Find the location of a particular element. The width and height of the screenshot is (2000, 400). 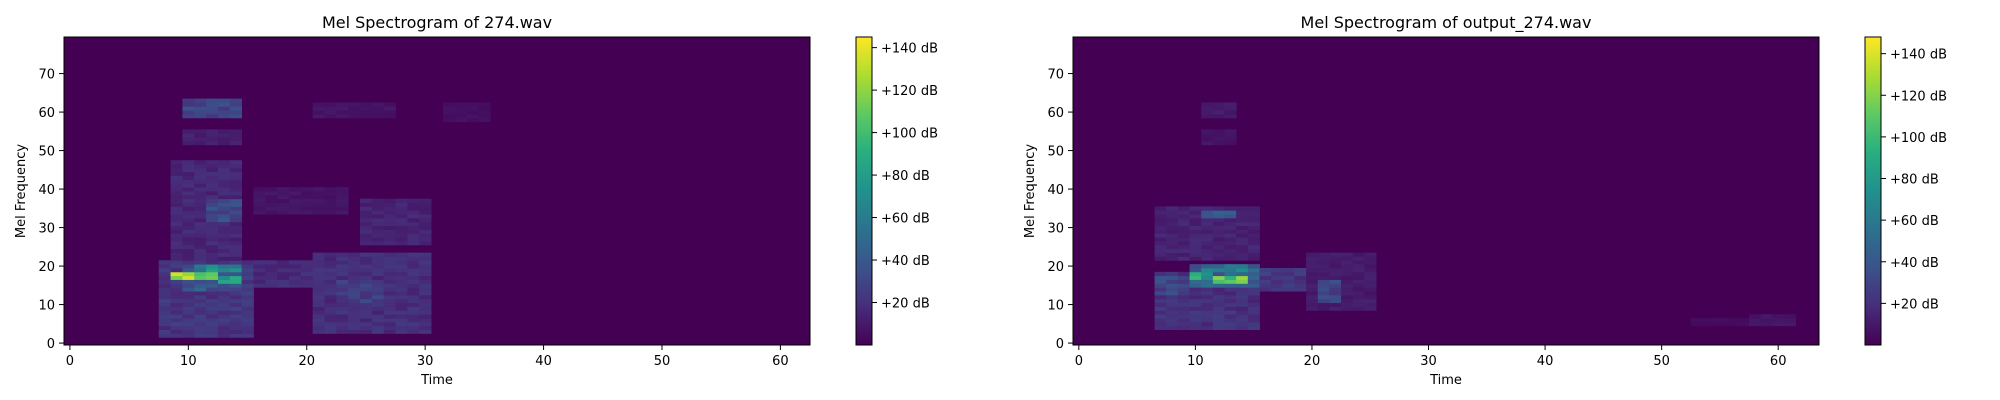

colorbar-tick-label: +20 dB is located at coordinates (905, 304).